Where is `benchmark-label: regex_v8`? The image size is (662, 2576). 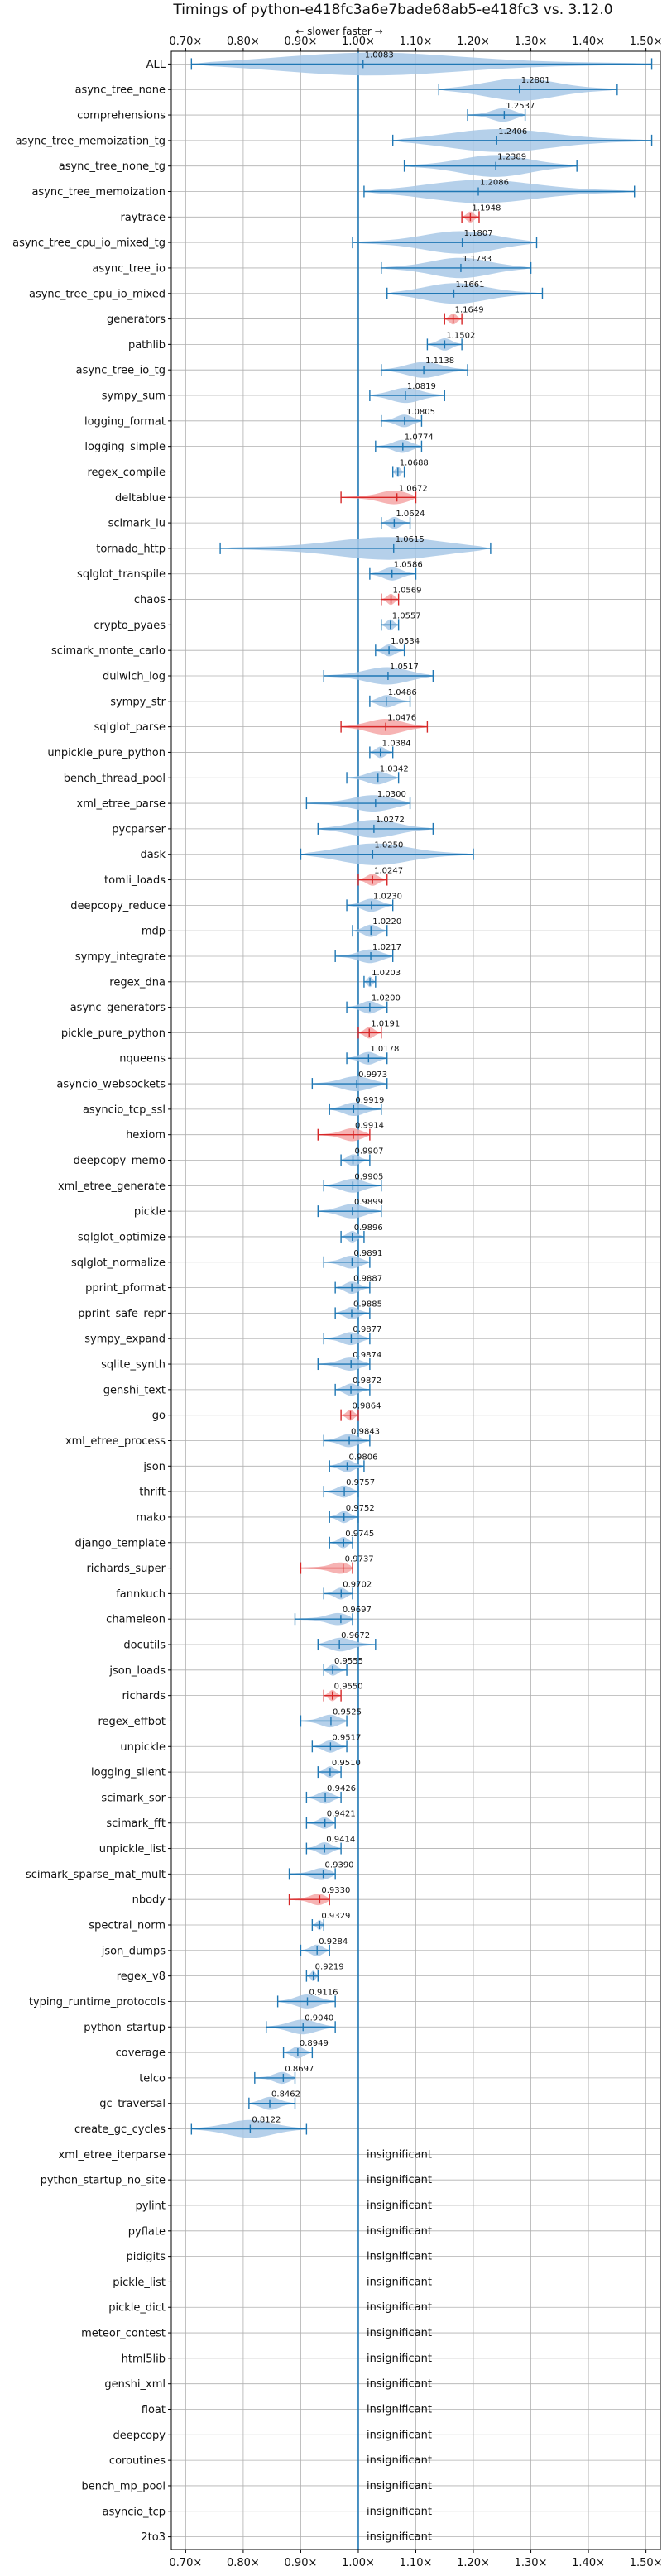 benchmark-label: regex_v8 is located at coordinates (141, 1976).